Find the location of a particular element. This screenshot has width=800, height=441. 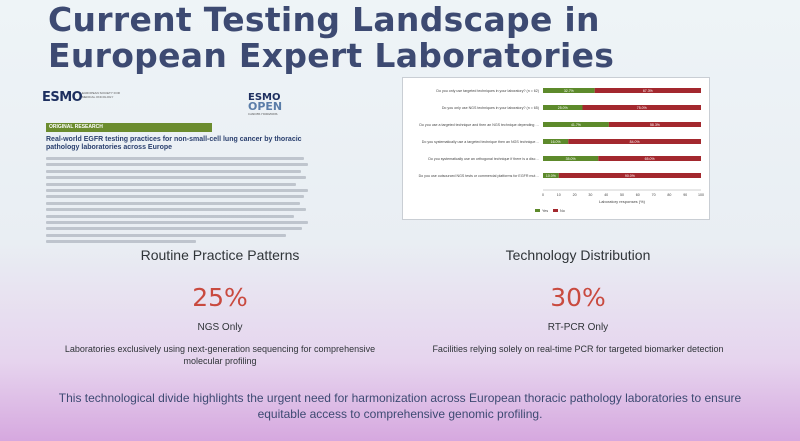

no-data-label: 67.3% is located at coordinates (648, 91).